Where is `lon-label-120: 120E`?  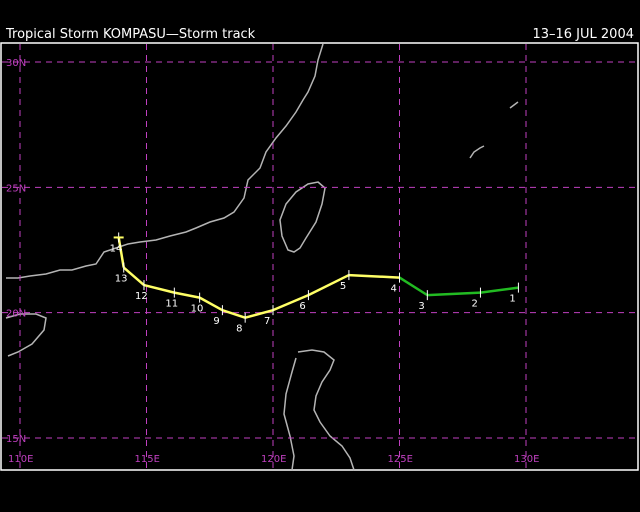 lon-label-120: 120E is located at coordinates (273, 459).